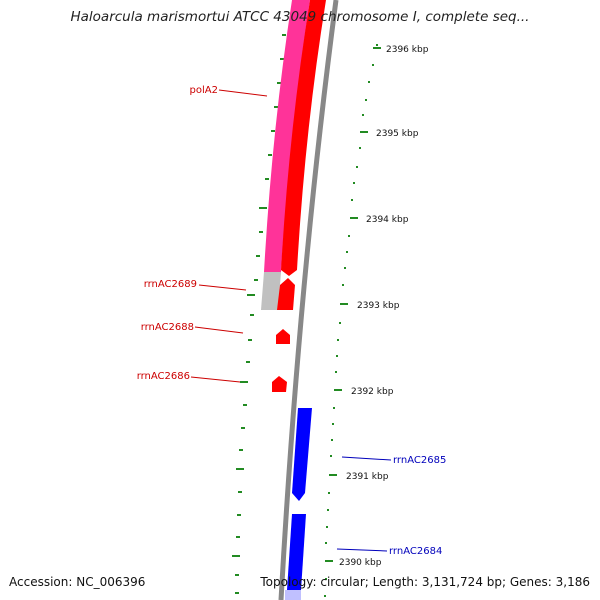  Describe the element at coordinates (372, 392) in the screenshot. I see `scale-label-2392: 2392 kbp` at that location.